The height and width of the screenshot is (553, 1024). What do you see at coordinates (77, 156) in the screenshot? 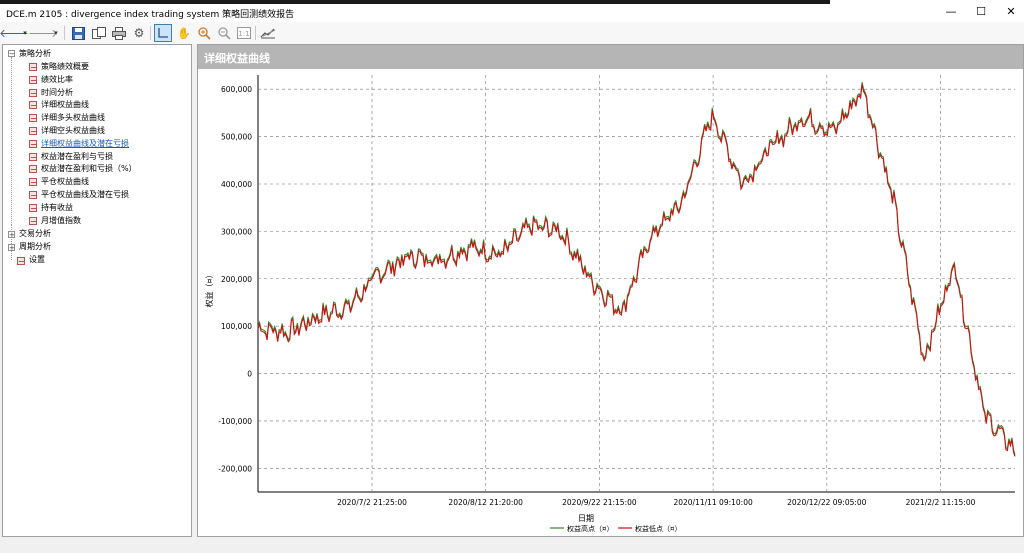
I see `tree-node-strategy-item: 权益潜在盈利与亏损` at bounding box center [77, 156].